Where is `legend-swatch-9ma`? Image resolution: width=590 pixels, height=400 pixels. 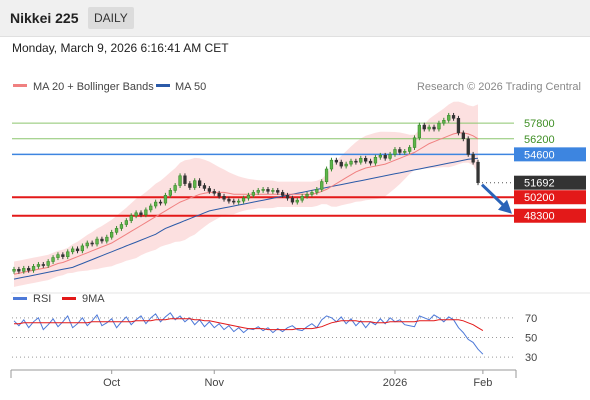
legend-swatch-9ma is located at coordinates (69, 298).